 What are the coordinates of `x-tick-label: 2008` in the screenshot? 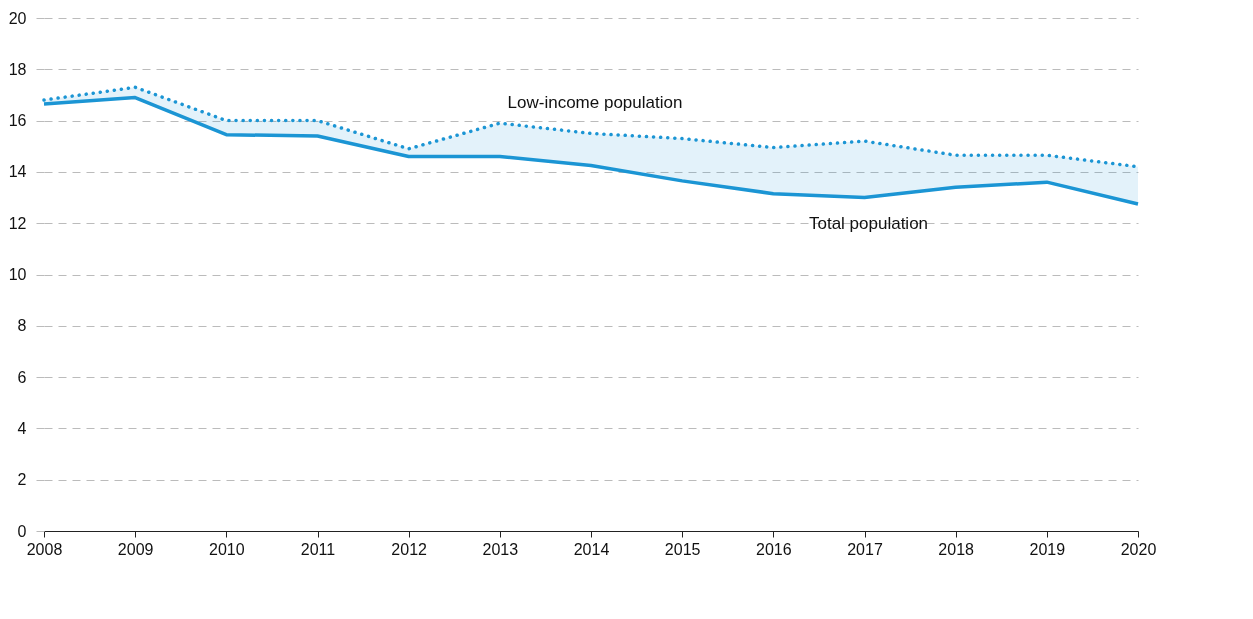 It's located at (44, 549).